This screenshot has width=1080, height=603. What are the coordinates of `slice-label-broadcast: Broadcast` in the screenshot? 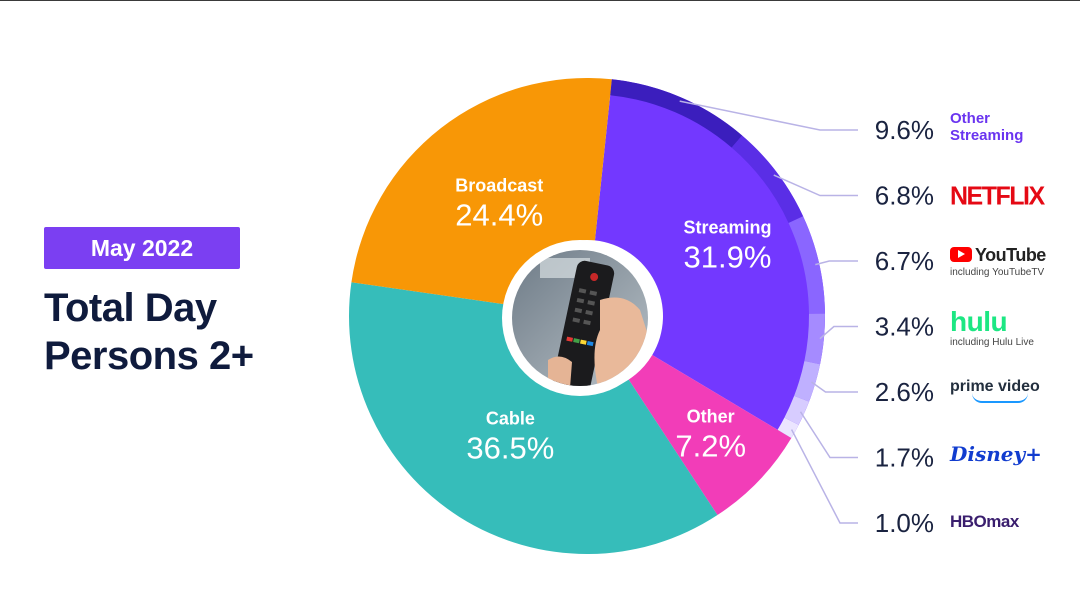 It's located at (499, 185).